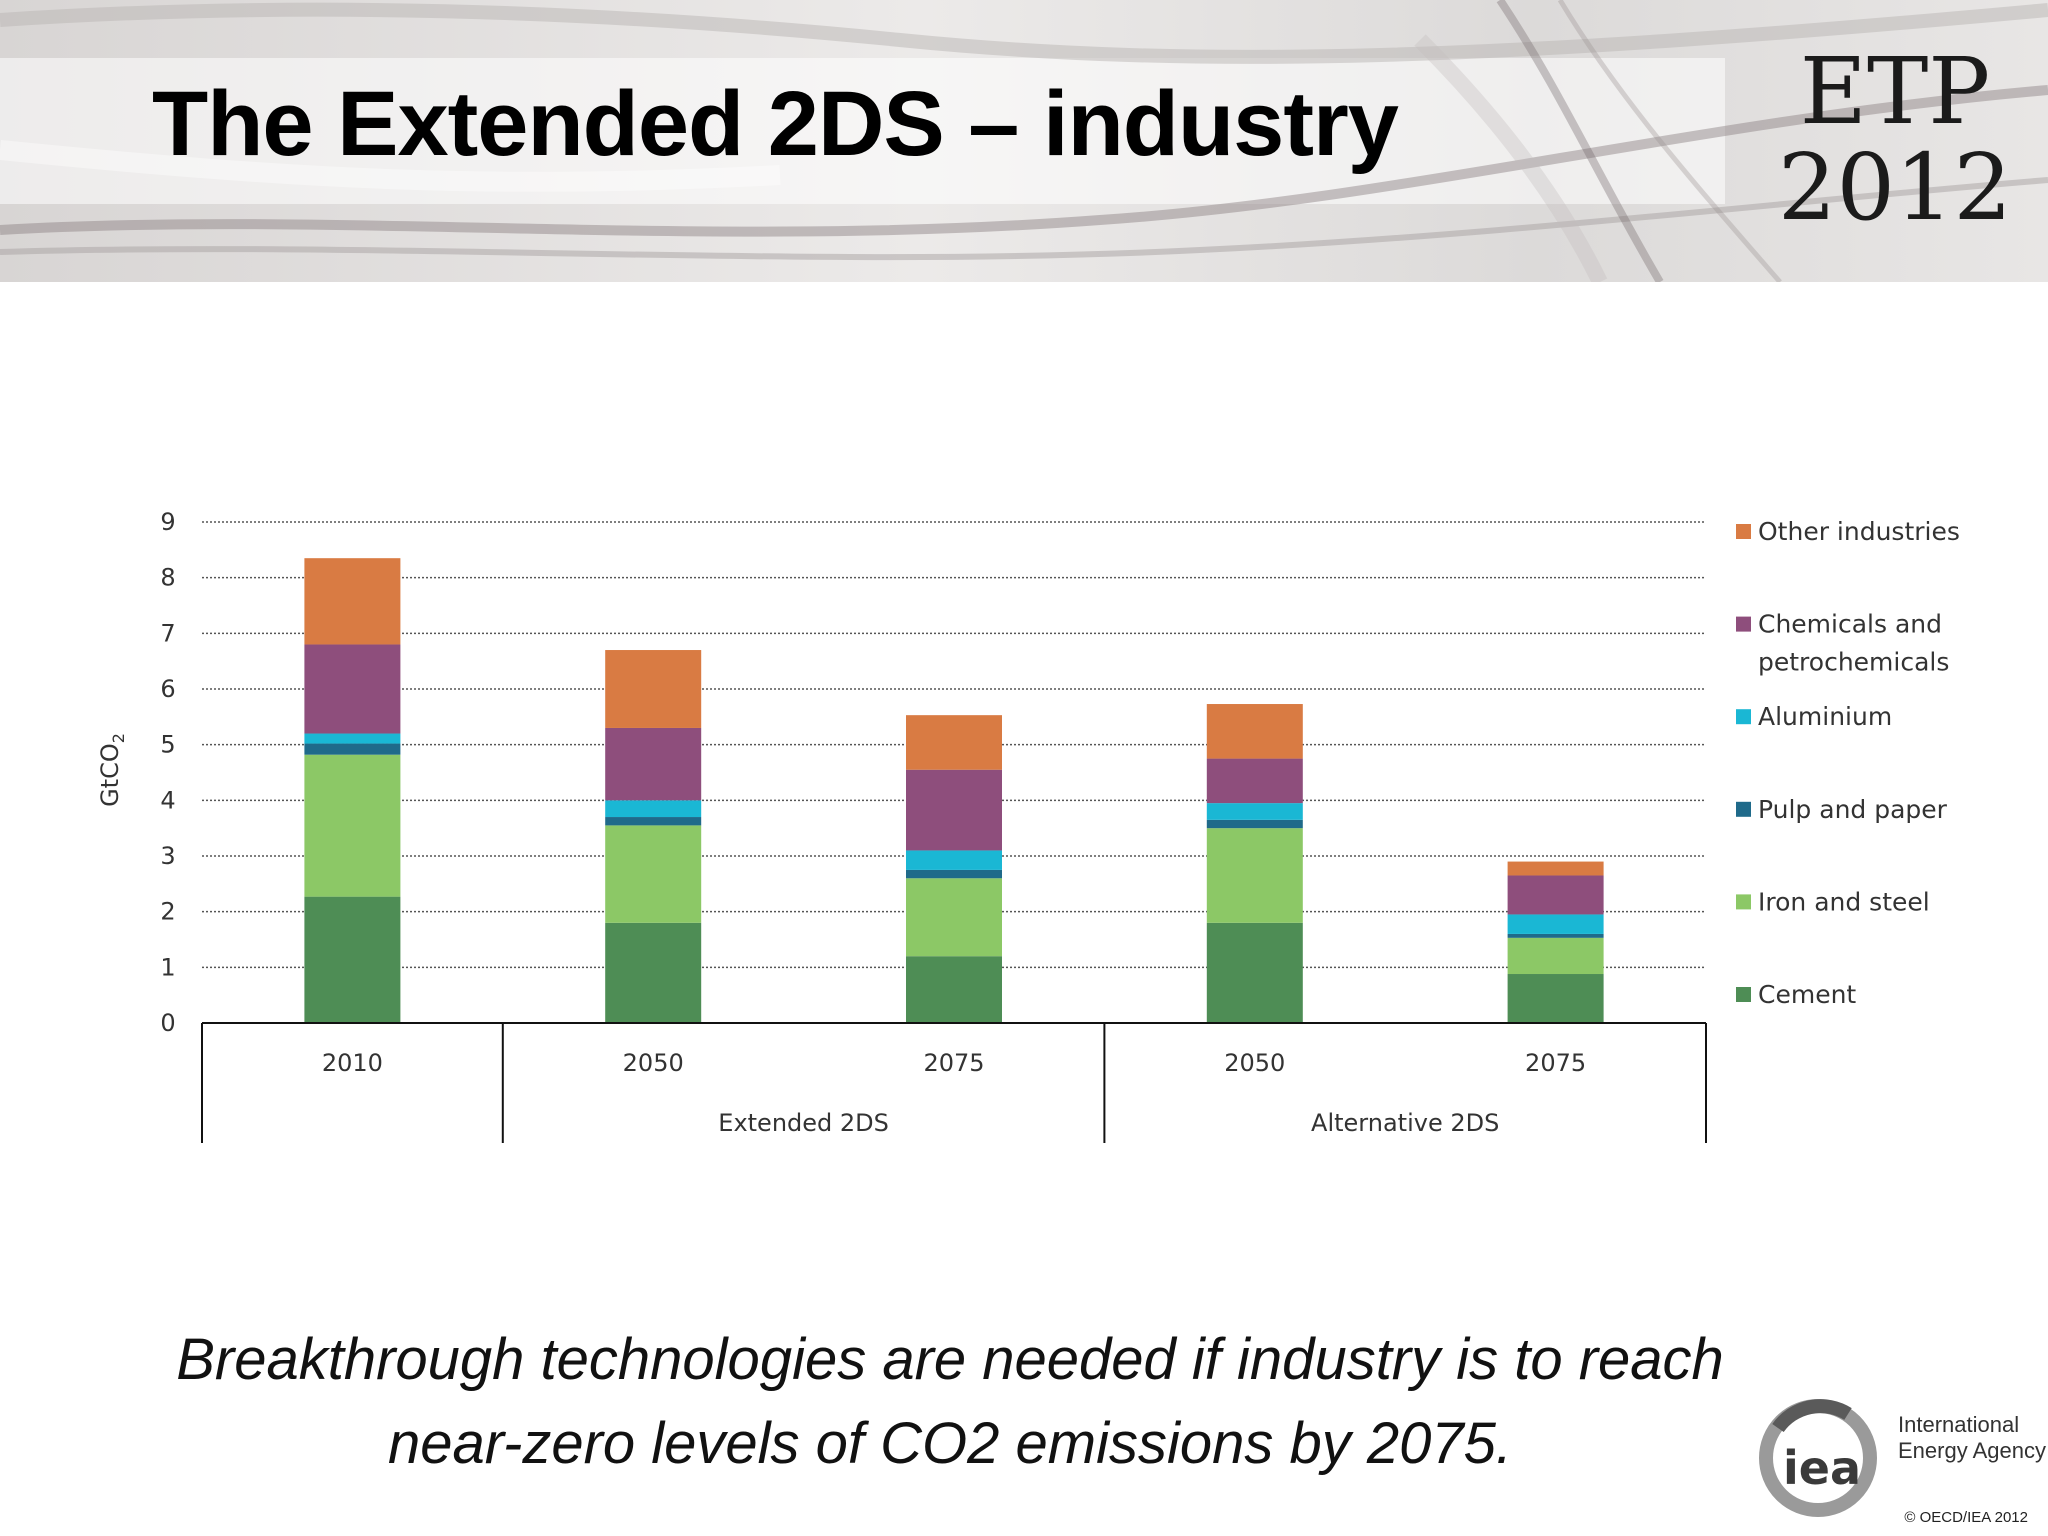 This screenshot has height=1536, width=2048. Describe the element at coordinates (167, 772) in the screenshot. I see `y-axis-ticks: 0 1 2 3 4 5 6 7 8 9` at that location.